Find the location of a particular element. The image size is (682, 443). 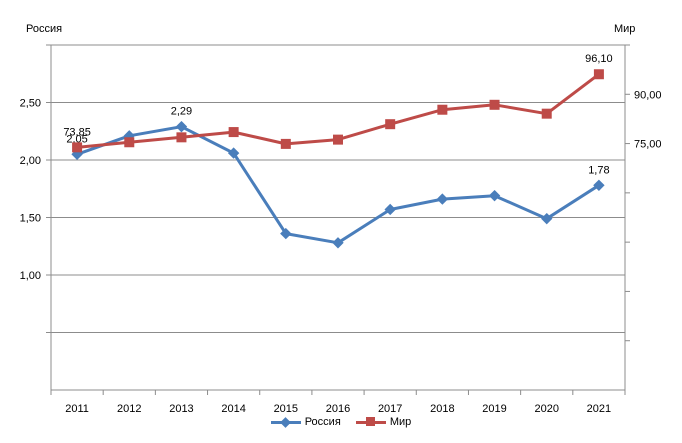

left-tick-label: 1,00 is located at coordinates (30, 276).